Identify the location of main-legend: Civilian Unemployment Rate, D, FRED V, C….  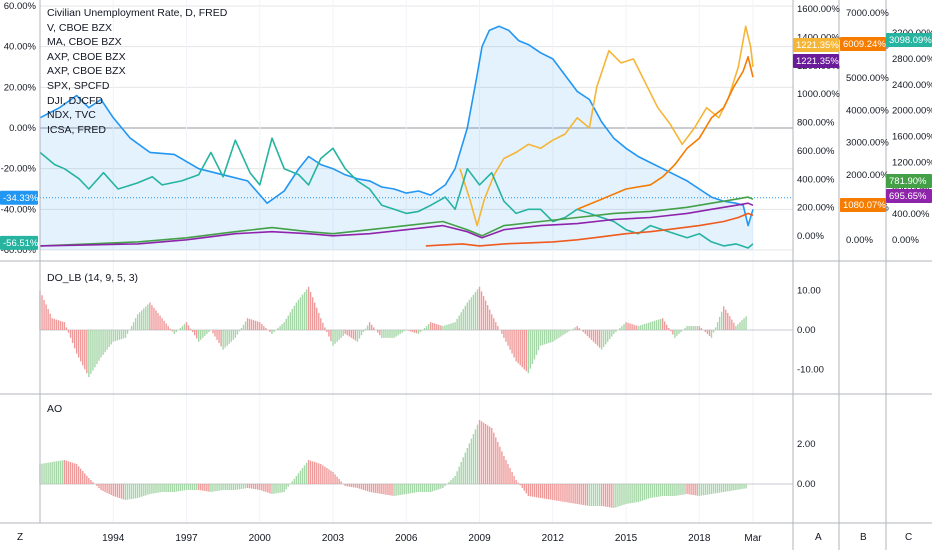
(137, 71).